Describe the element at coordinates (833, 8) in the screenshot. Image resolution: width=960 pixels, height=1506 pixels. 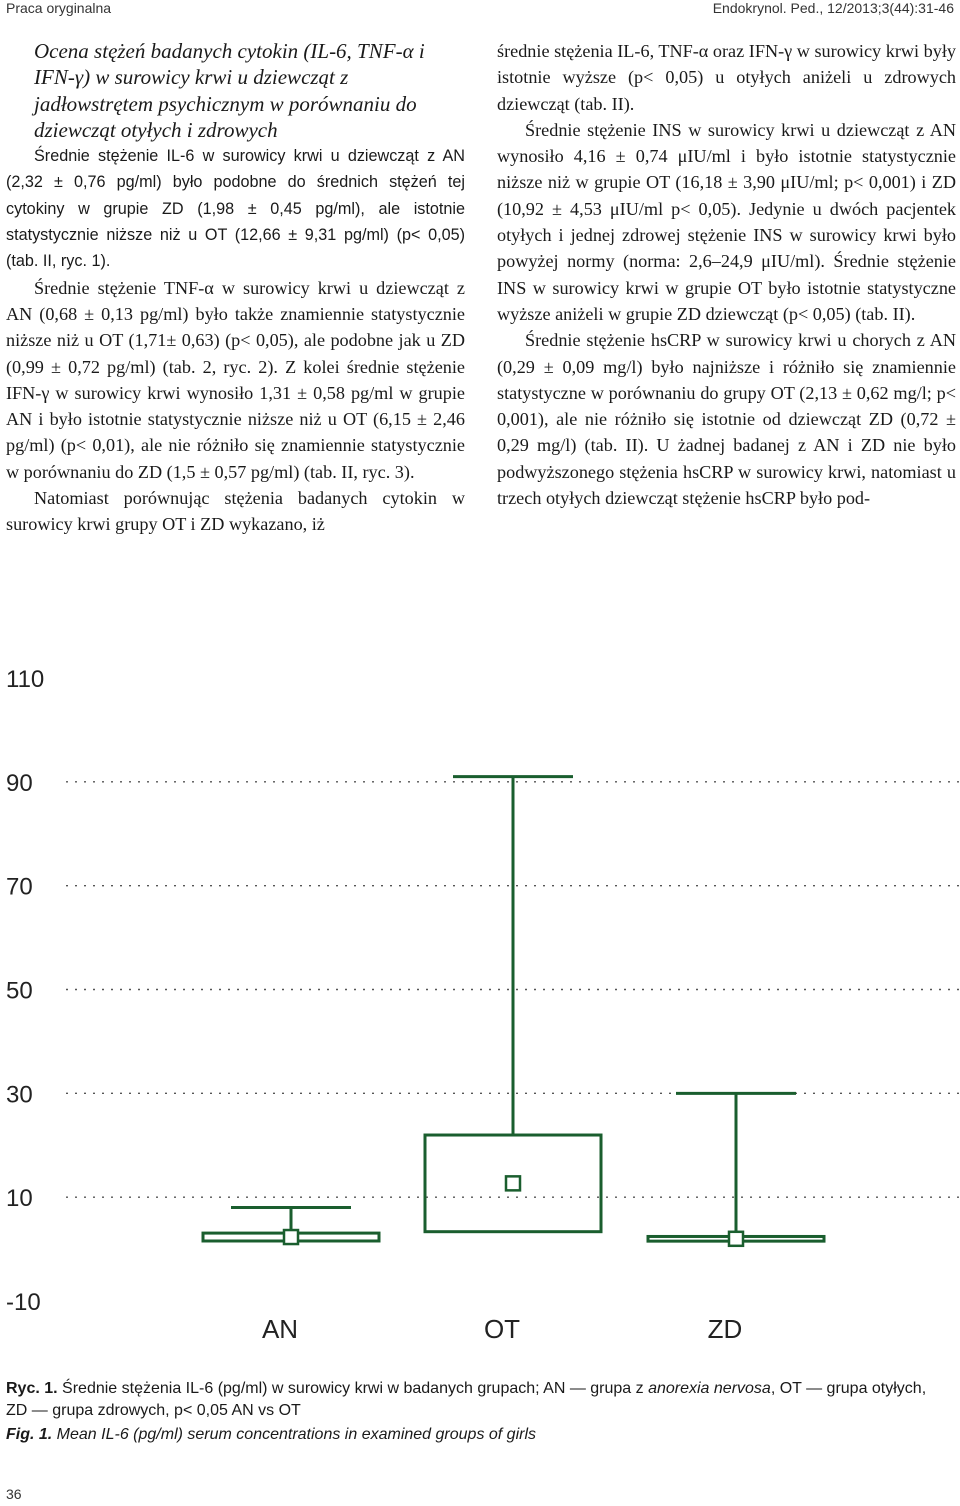
I see `running-header-right: Endokrynol. Ped., 12/2013;3(44):31-46` at that location.